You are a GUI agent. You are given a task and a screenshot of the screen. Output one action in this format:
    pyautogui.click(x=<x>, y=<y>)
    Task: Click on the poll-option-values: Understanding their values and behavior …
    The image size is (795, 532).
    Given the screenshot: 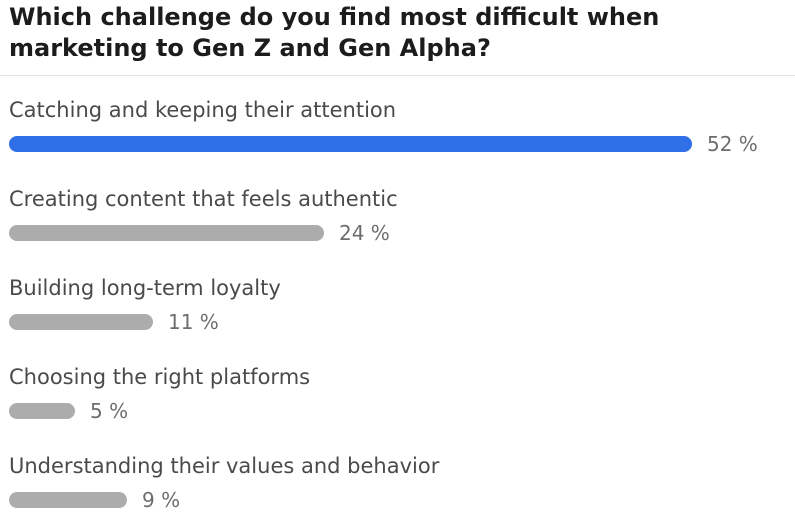 What is the action you would take?
    pyautogui.click(x=399, y=492)
    